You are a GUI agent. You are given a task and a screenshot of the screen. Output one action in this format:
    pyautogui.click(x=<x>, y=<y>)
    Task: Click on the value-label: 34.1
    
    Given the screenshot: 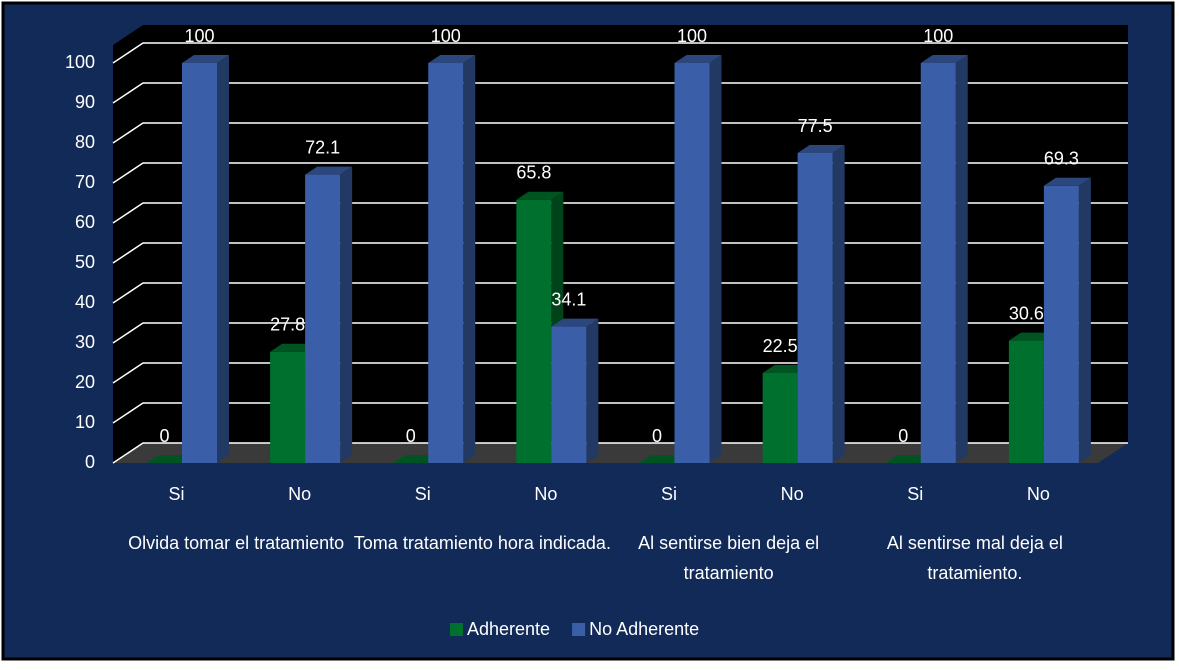 What is the action you would take?
    pyautogui.click(x=568, y=299)
    